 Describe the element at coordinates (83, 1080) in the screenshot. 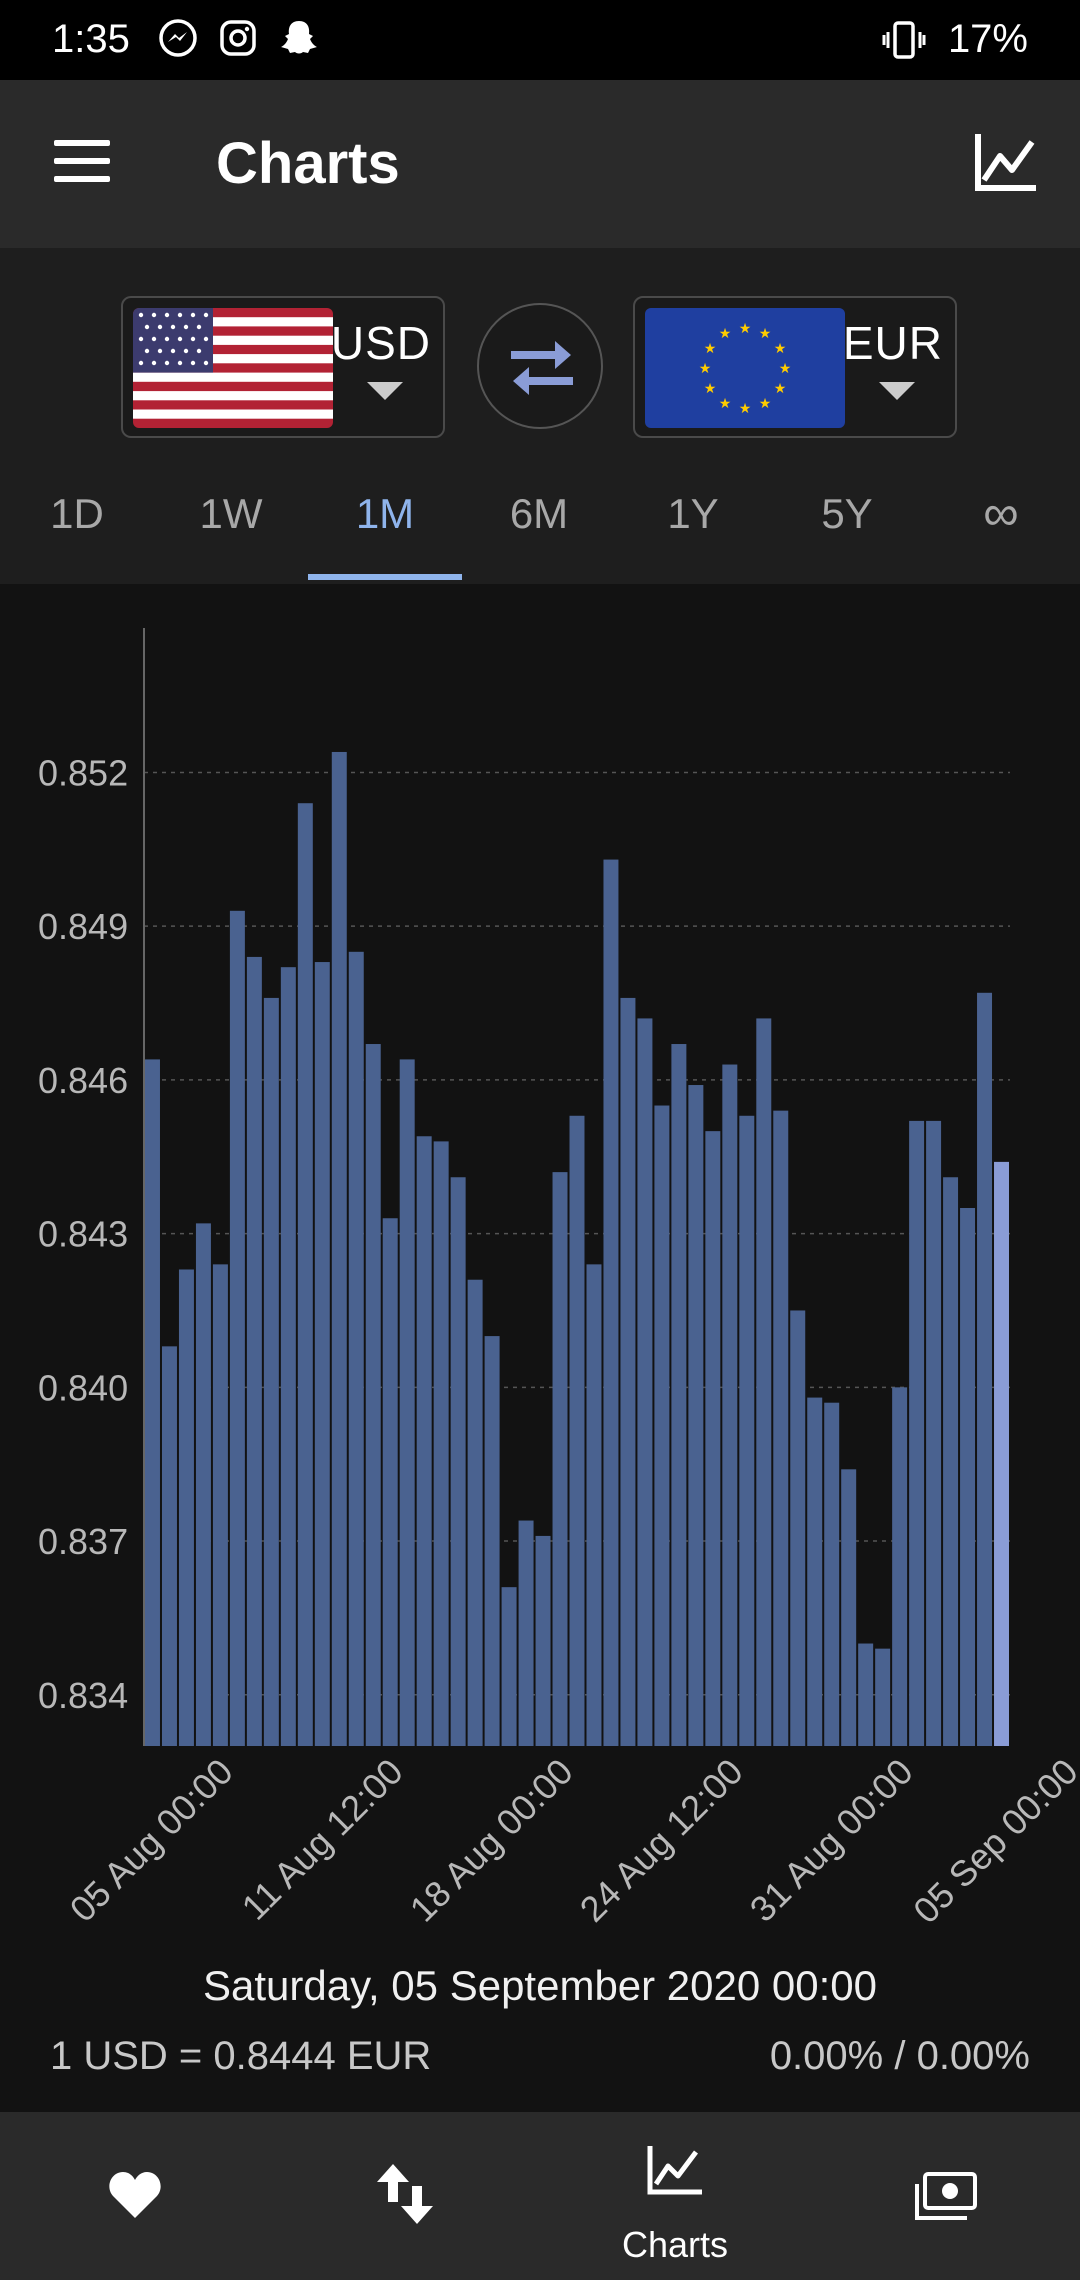

I see `y-tick-label: 0.846` at that location.